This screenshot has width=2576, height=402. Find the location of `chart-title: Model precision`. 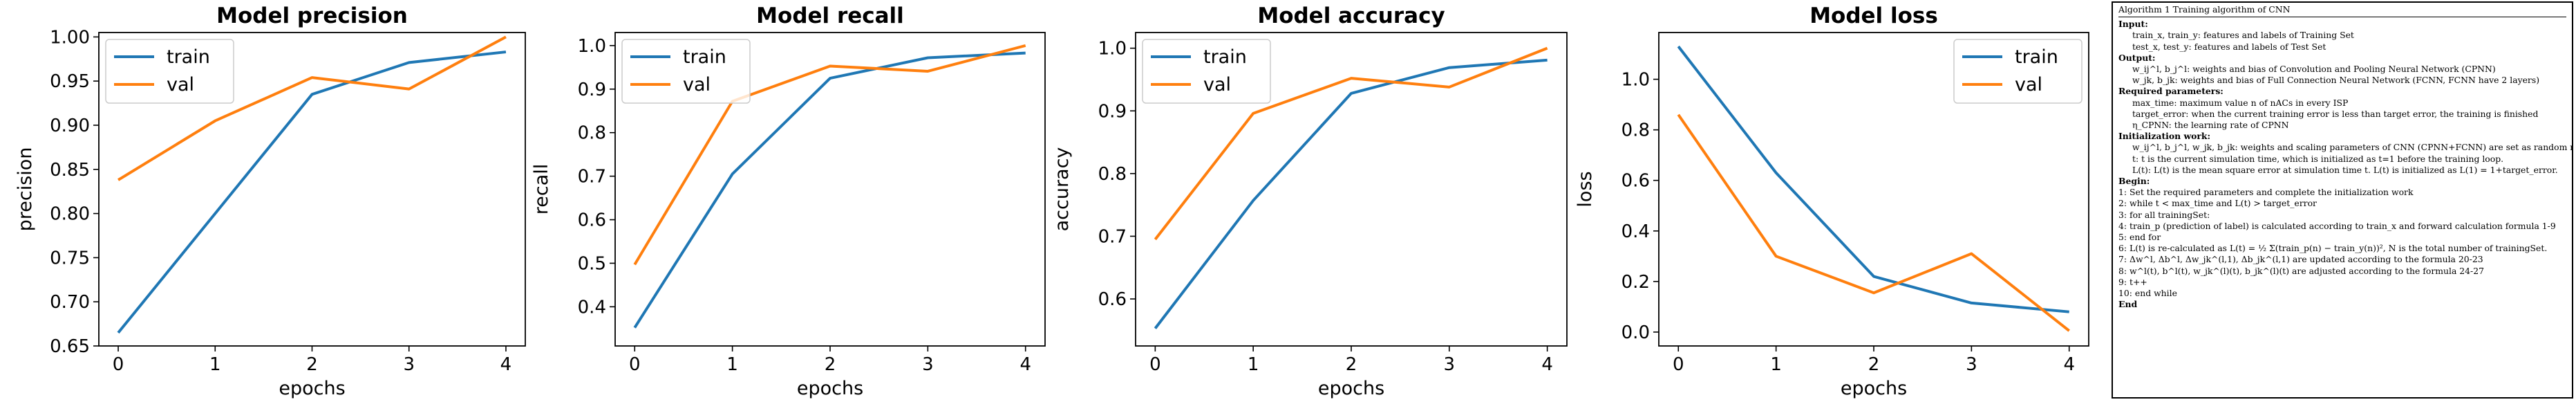

chart-title: Model precision is located at coordinates (312, 15).